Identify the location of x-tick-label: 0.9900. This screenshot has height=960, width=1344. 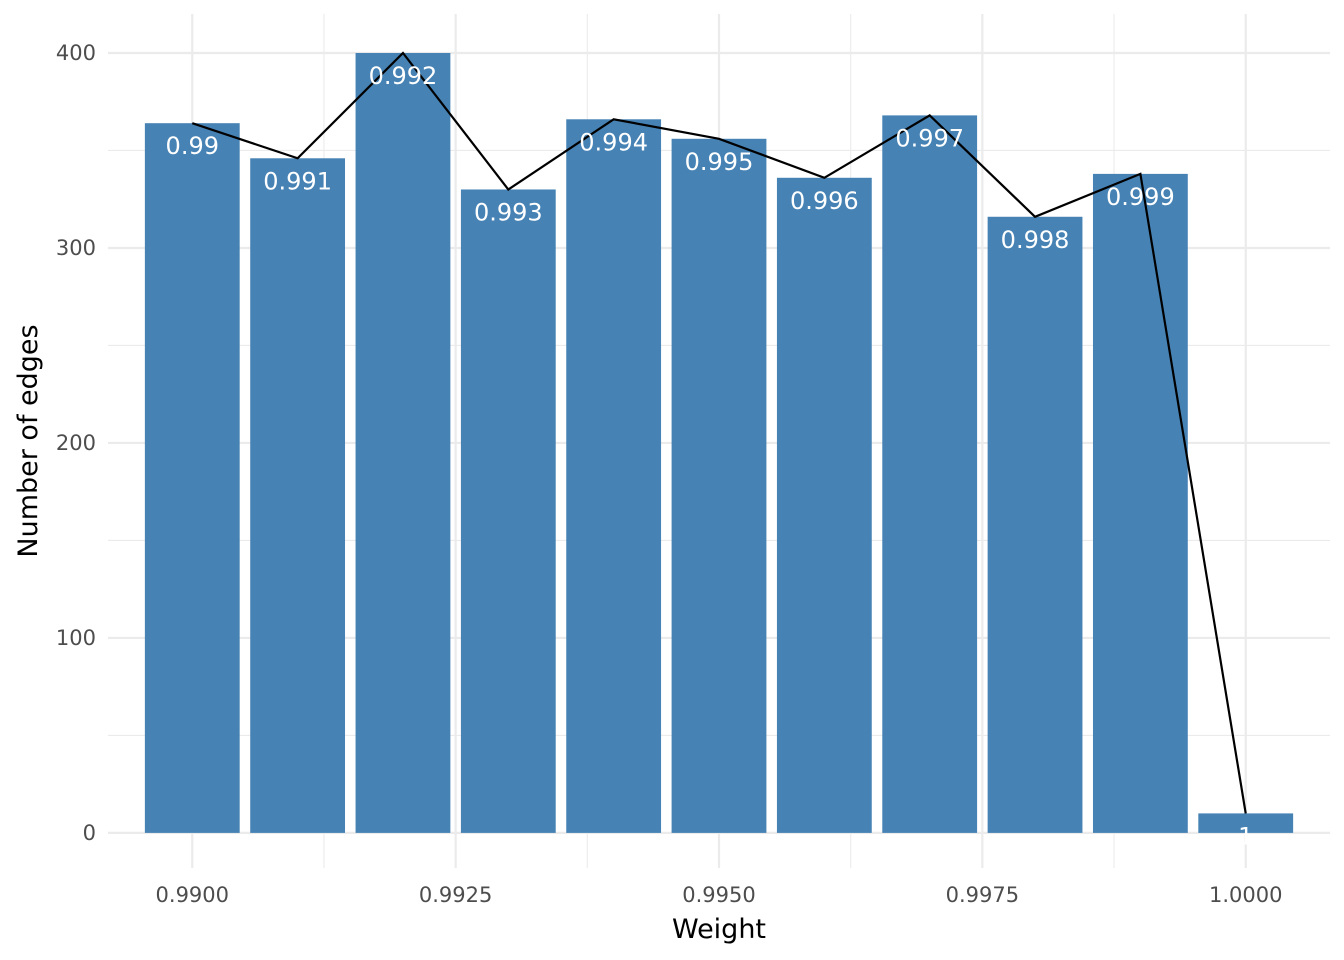
(192, 895).